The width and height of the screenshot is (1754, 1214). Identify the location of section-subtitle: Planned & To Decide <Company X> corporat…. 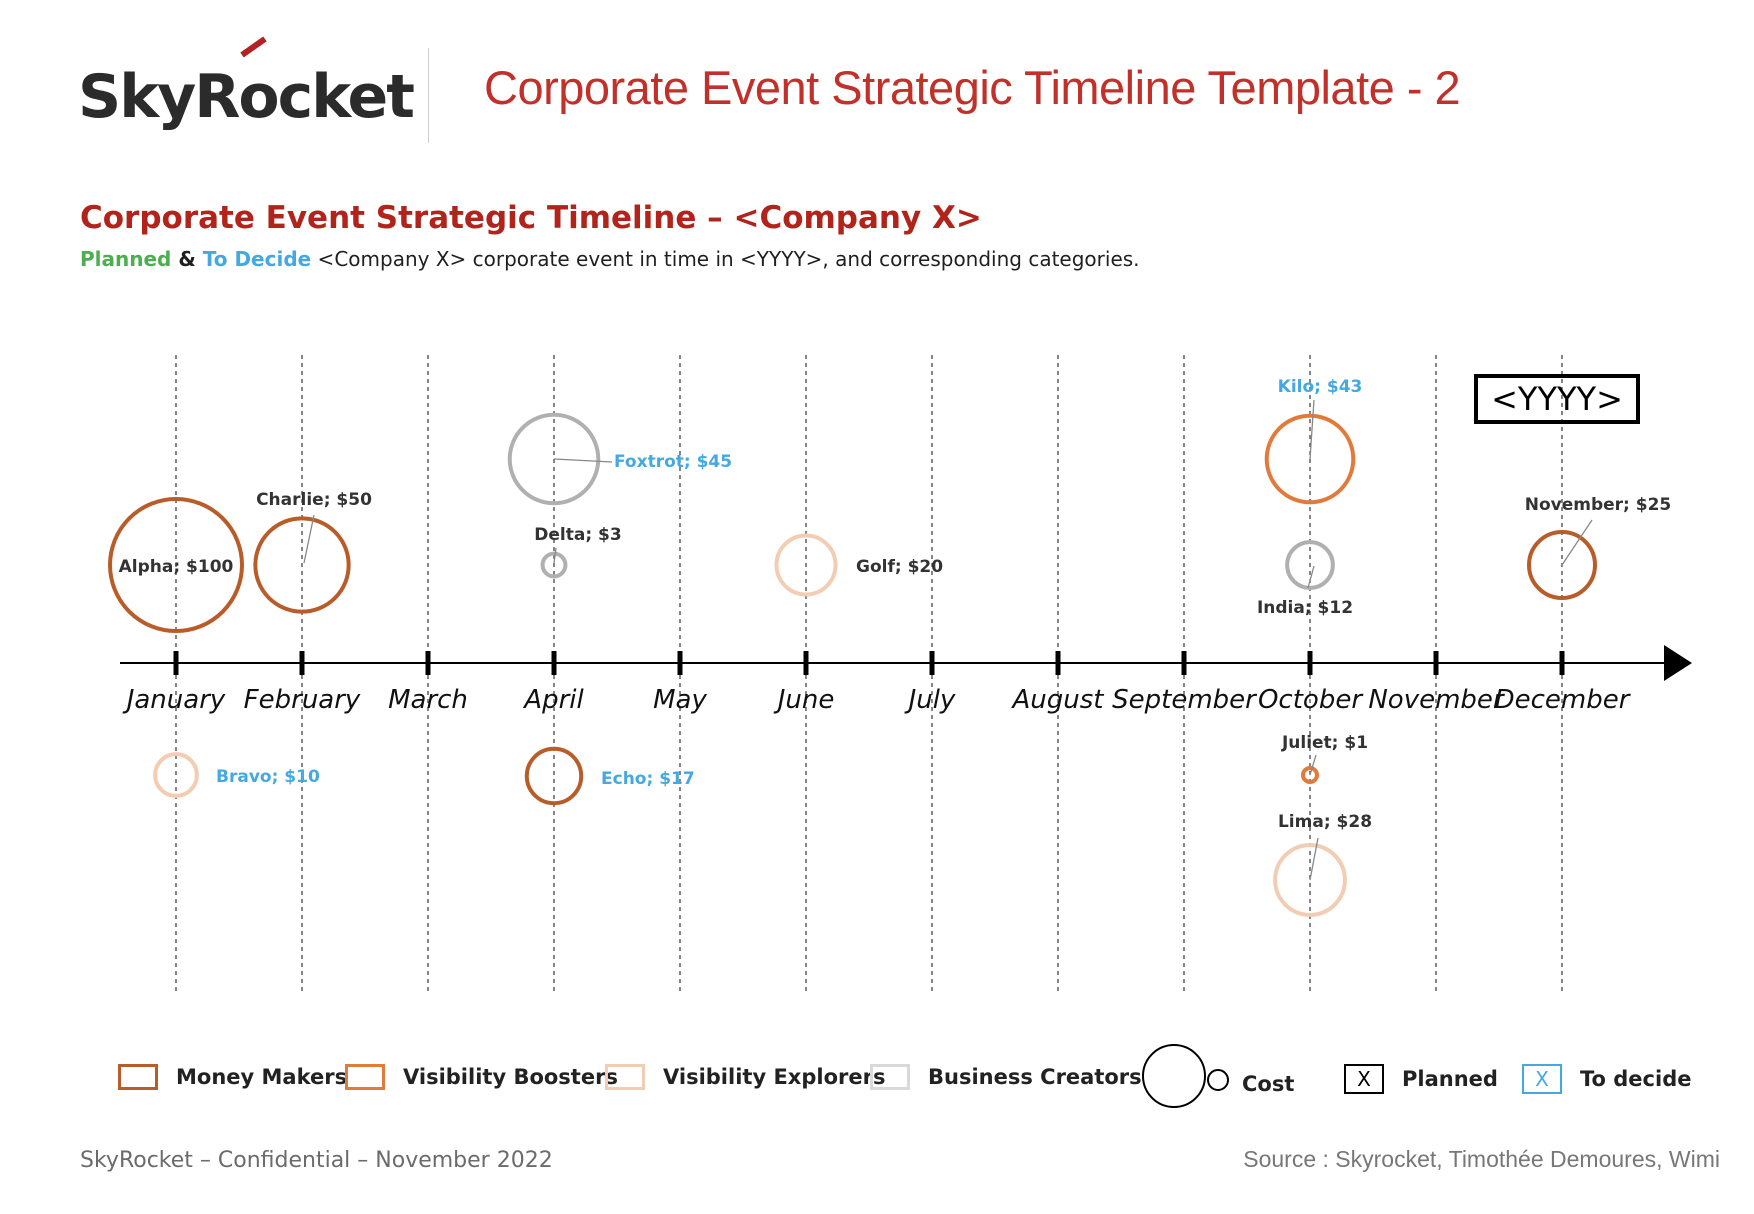
(610, 259).